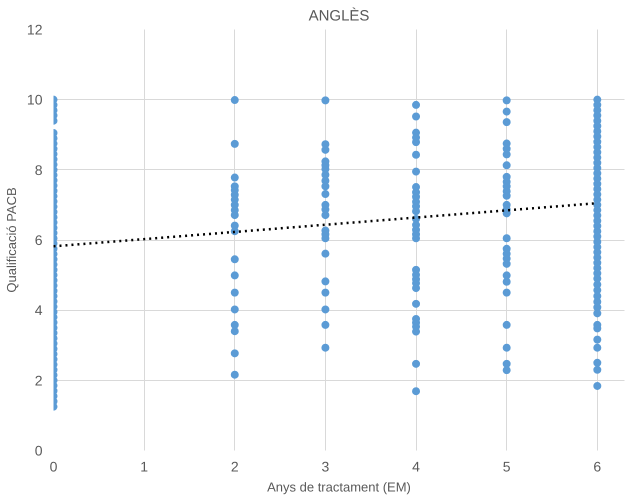 The width and height of the screenshot is (632, 497). Describe the element at coordinates (144, 466) in the screenshot. I see `x-tick-label: 1` at that location.